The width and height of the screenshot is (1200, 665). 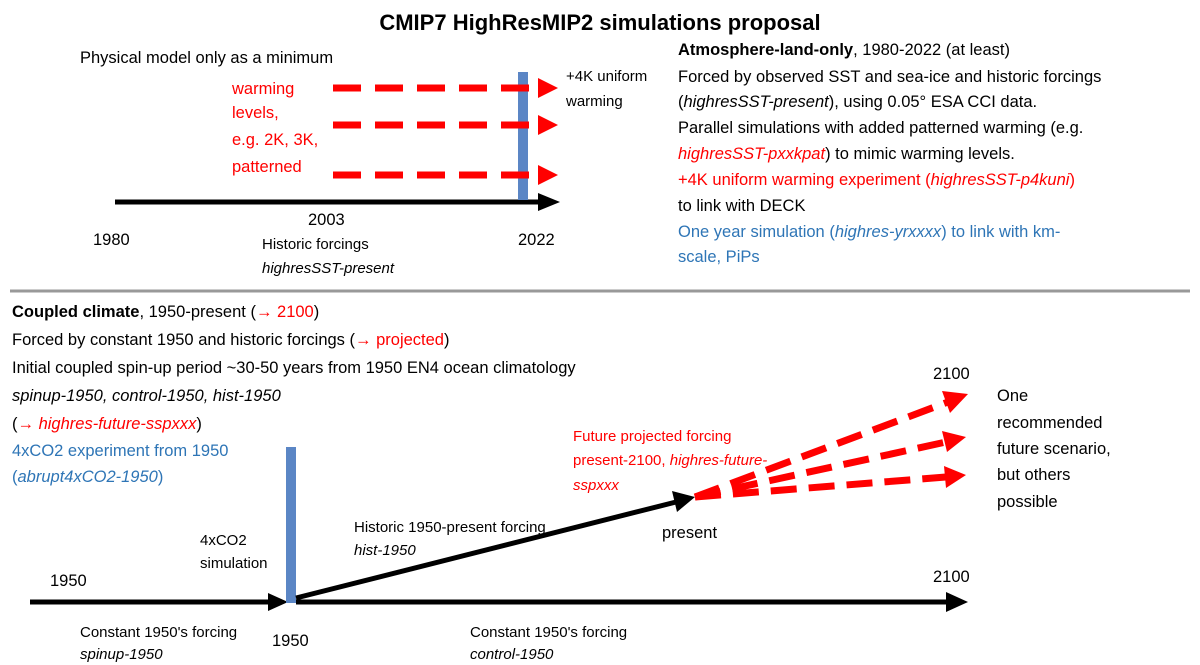 I want to click on year: 1980, so click(x=111, y=240).